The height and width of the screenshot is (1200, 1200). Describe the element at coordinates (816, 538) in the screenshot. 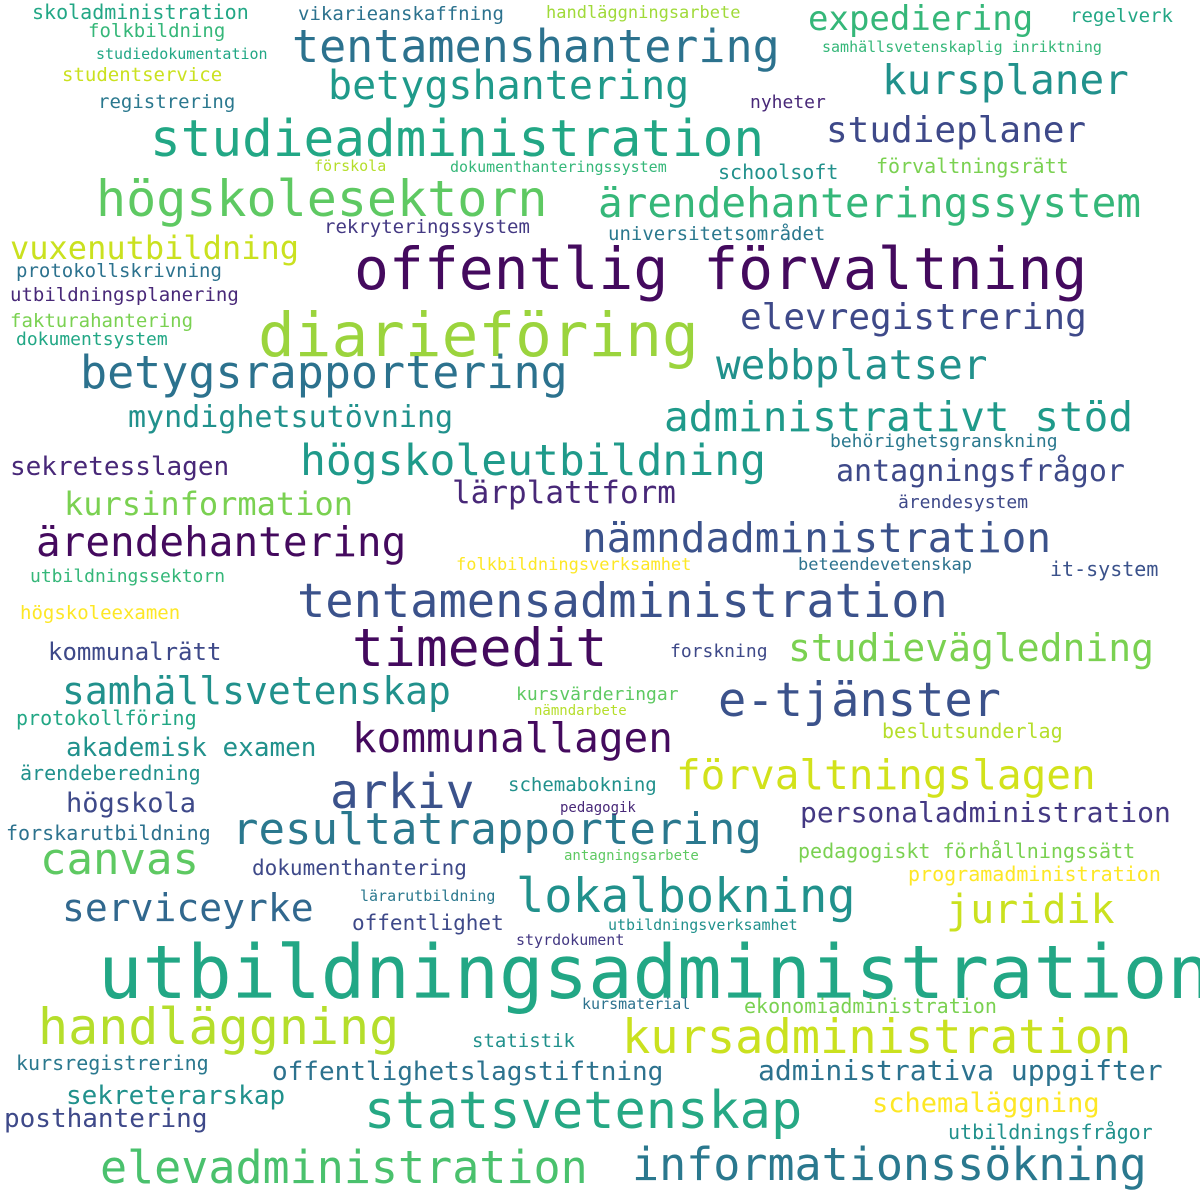

I see `word-namndadministration: nämndadministration` at that location.